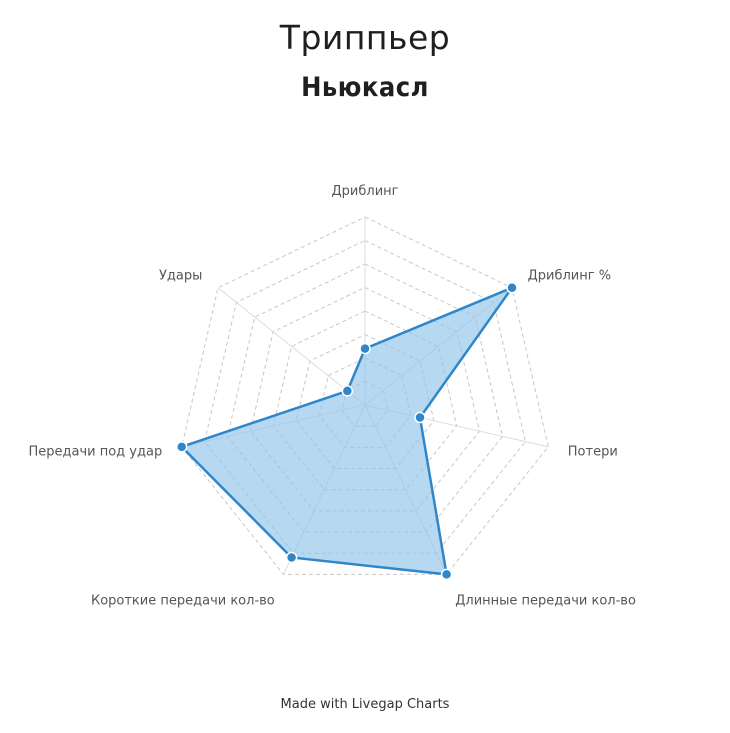  What do you see at coordinates (365, 37) in the screenshot?
I see `chart-title: Триппьер` at bounding box center [365, 37].